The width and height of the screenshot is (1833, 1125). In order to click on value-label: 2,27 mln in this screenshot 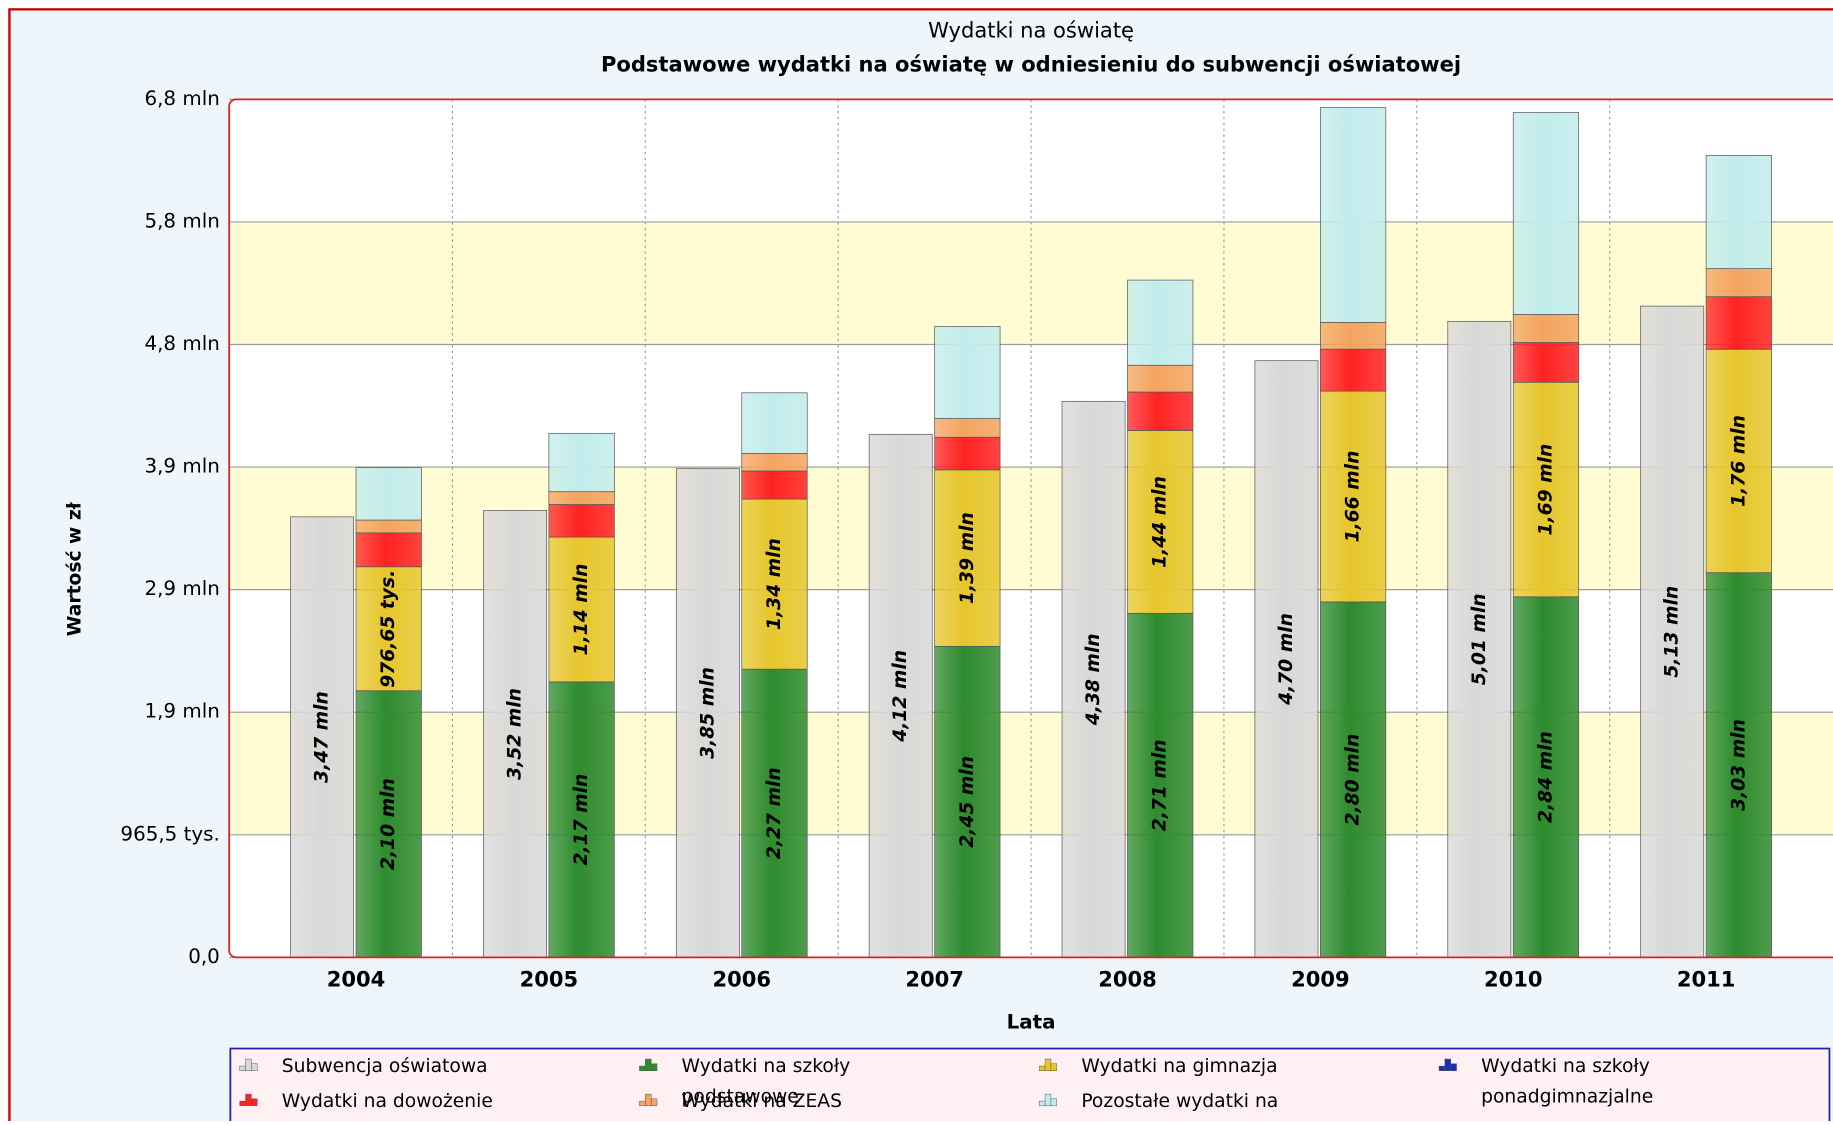, I will do `click(774, 813)`.